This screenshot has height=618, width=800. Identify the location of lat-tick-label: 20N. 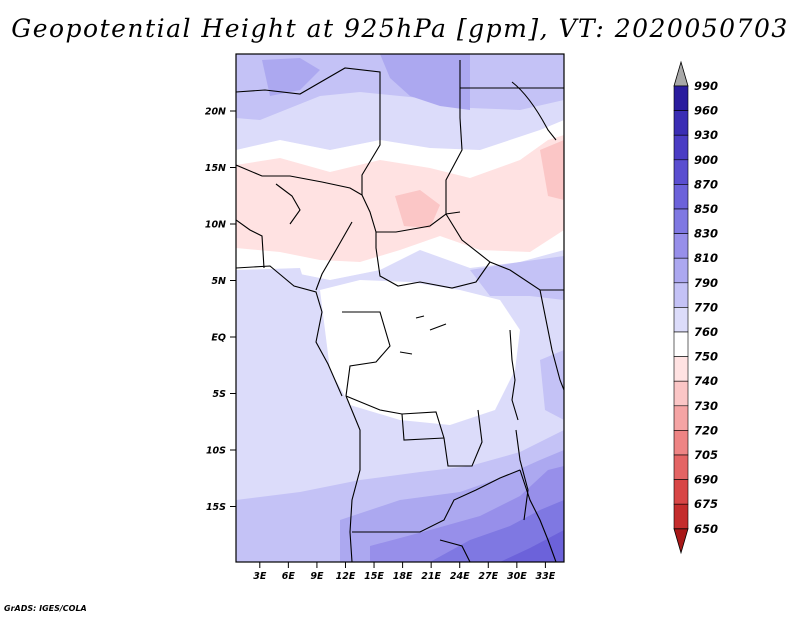
(215, 112).